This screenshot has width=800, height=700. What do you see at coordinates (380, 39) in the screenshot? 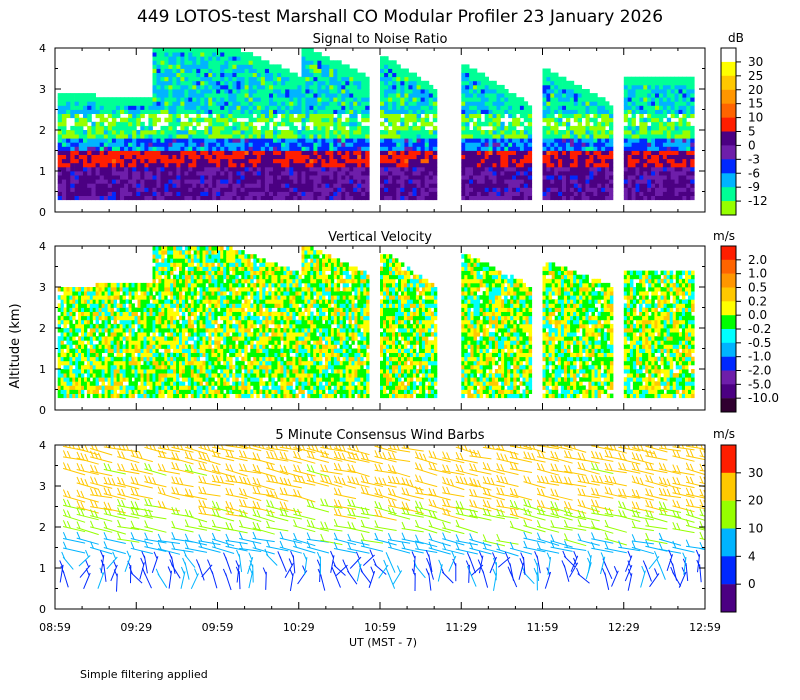
I see `snr-panel-title: Signal to Noise Ratio` at bounding box center [380, 39].